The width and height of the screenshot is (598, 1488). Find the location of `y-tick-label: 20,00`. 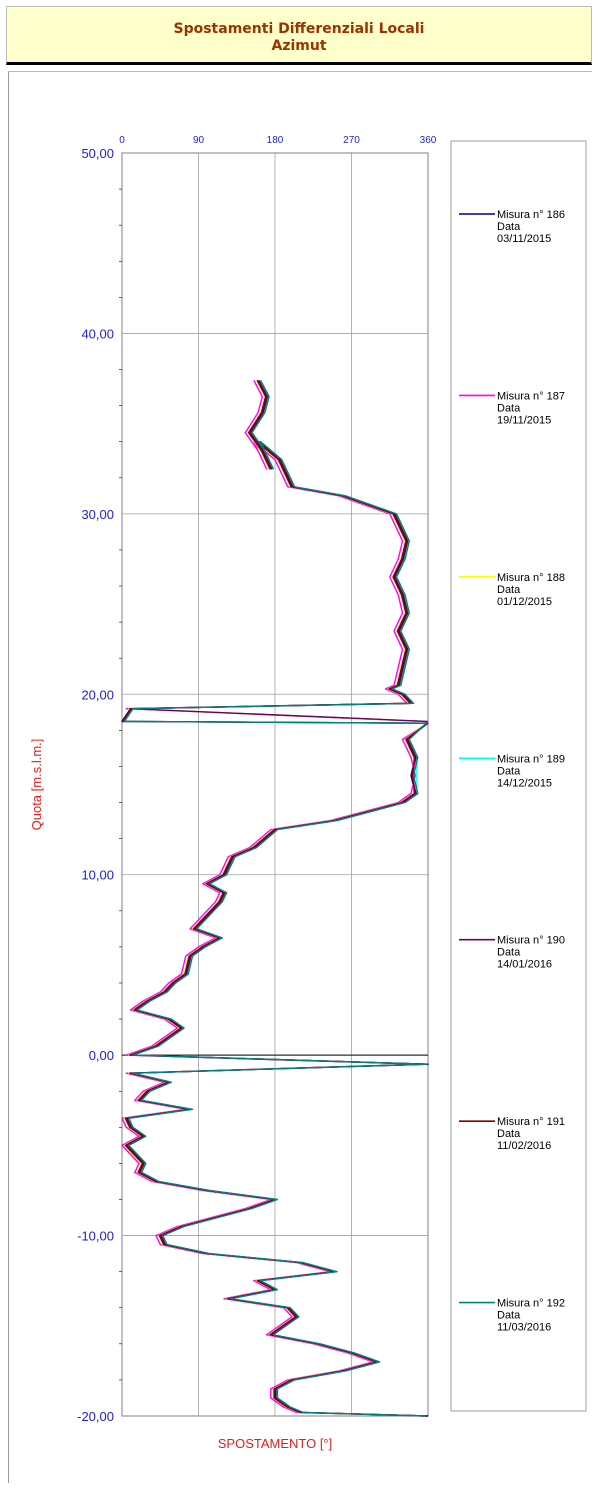

y-tick-label: 20,00 is located at coordinates (97, 694).